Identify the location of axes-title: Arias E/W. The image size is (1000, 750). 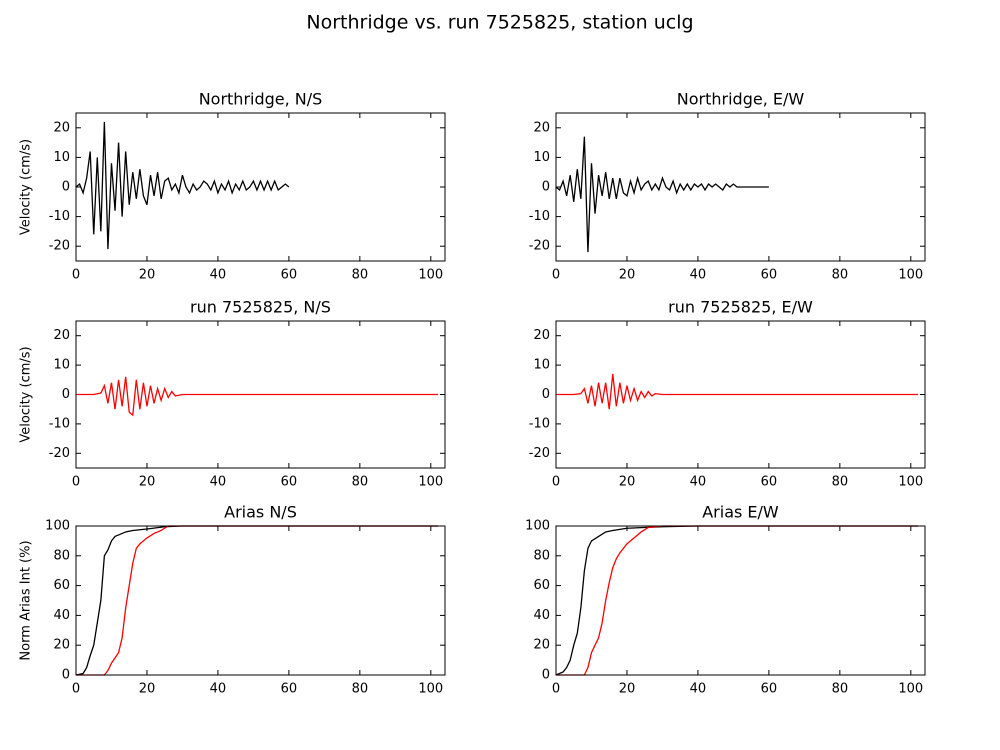
(740, 512).